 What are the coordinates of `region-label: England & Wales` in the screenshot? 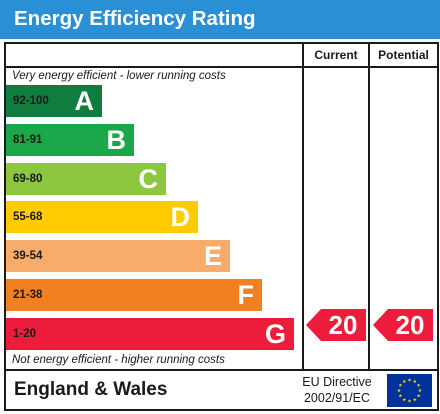 It's located at (91, 389).